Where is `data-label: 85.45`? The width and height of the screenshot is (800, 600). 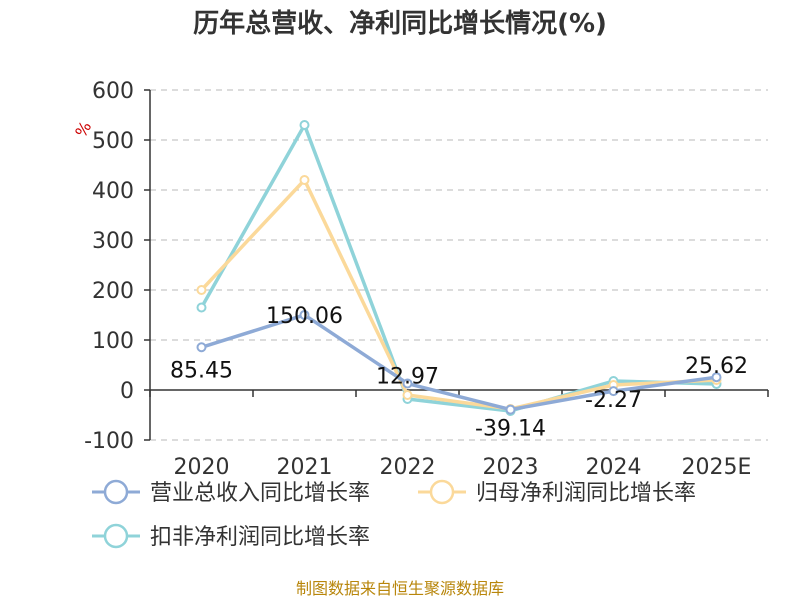
data-label: 85.45 is located at coordinates (201, 370).